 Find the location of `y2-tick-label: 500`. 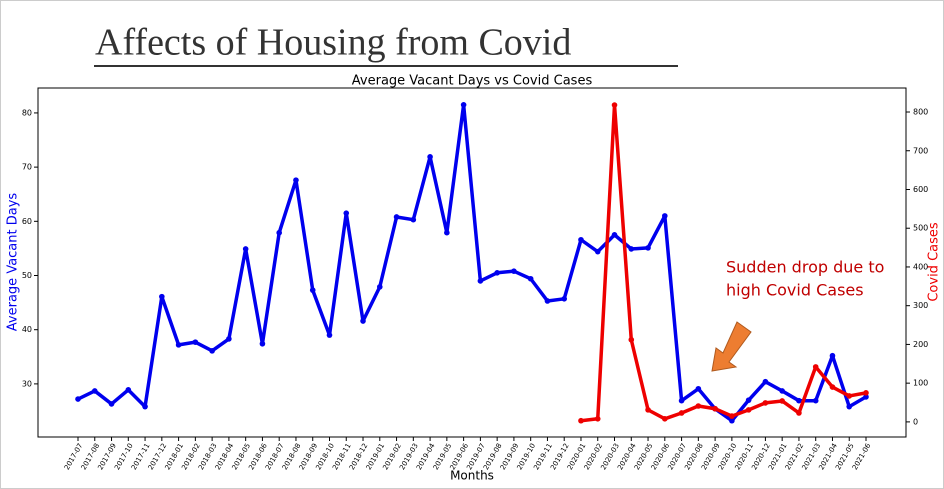

y2-tick-label: 500 is located at coordinates (920, 228).